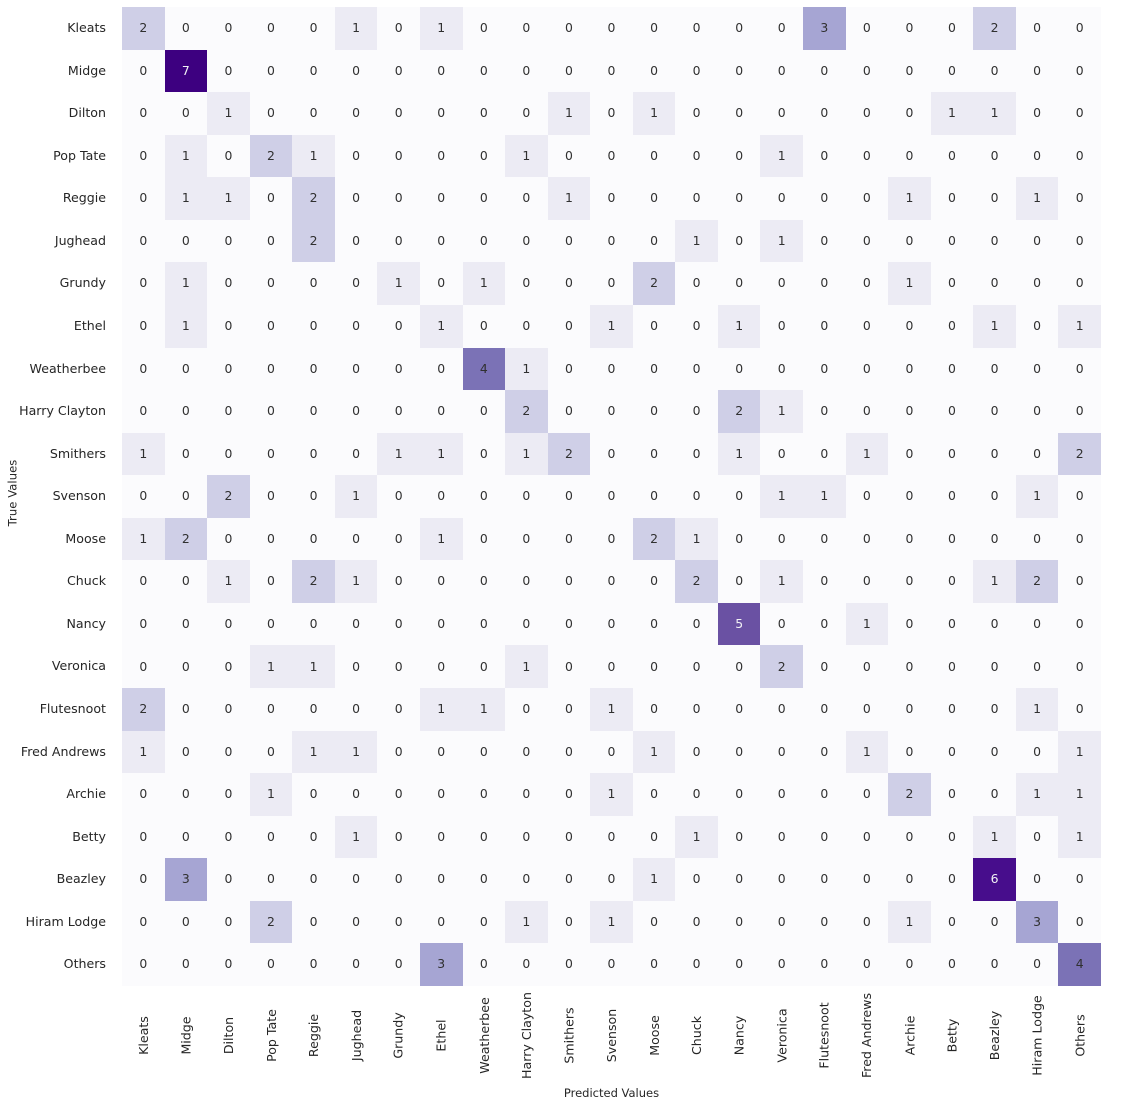  What do you see at coordinates (79, 155) in the screenshot?
I see `y-tick-label: Pop Tate` at bounding box center [79, 155].